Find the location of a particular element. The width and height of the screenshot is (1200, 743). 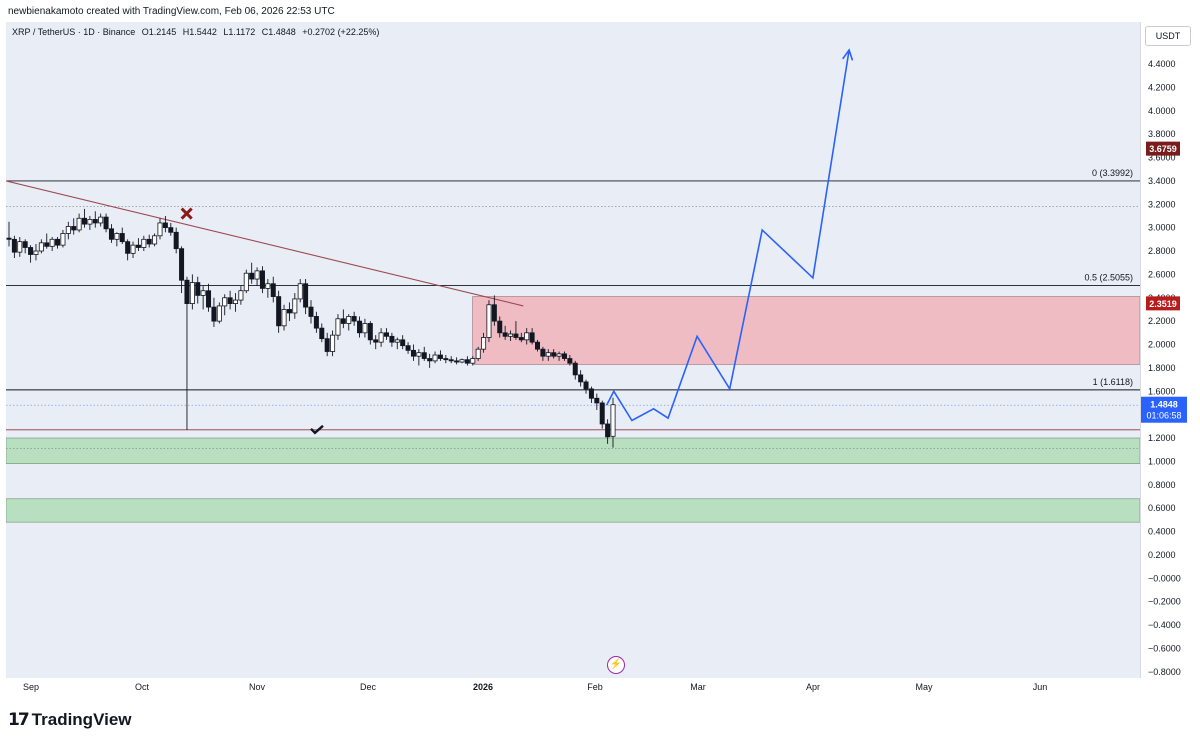

tradingview-logo: 17 TradingView is located at coordinates (70, 720).